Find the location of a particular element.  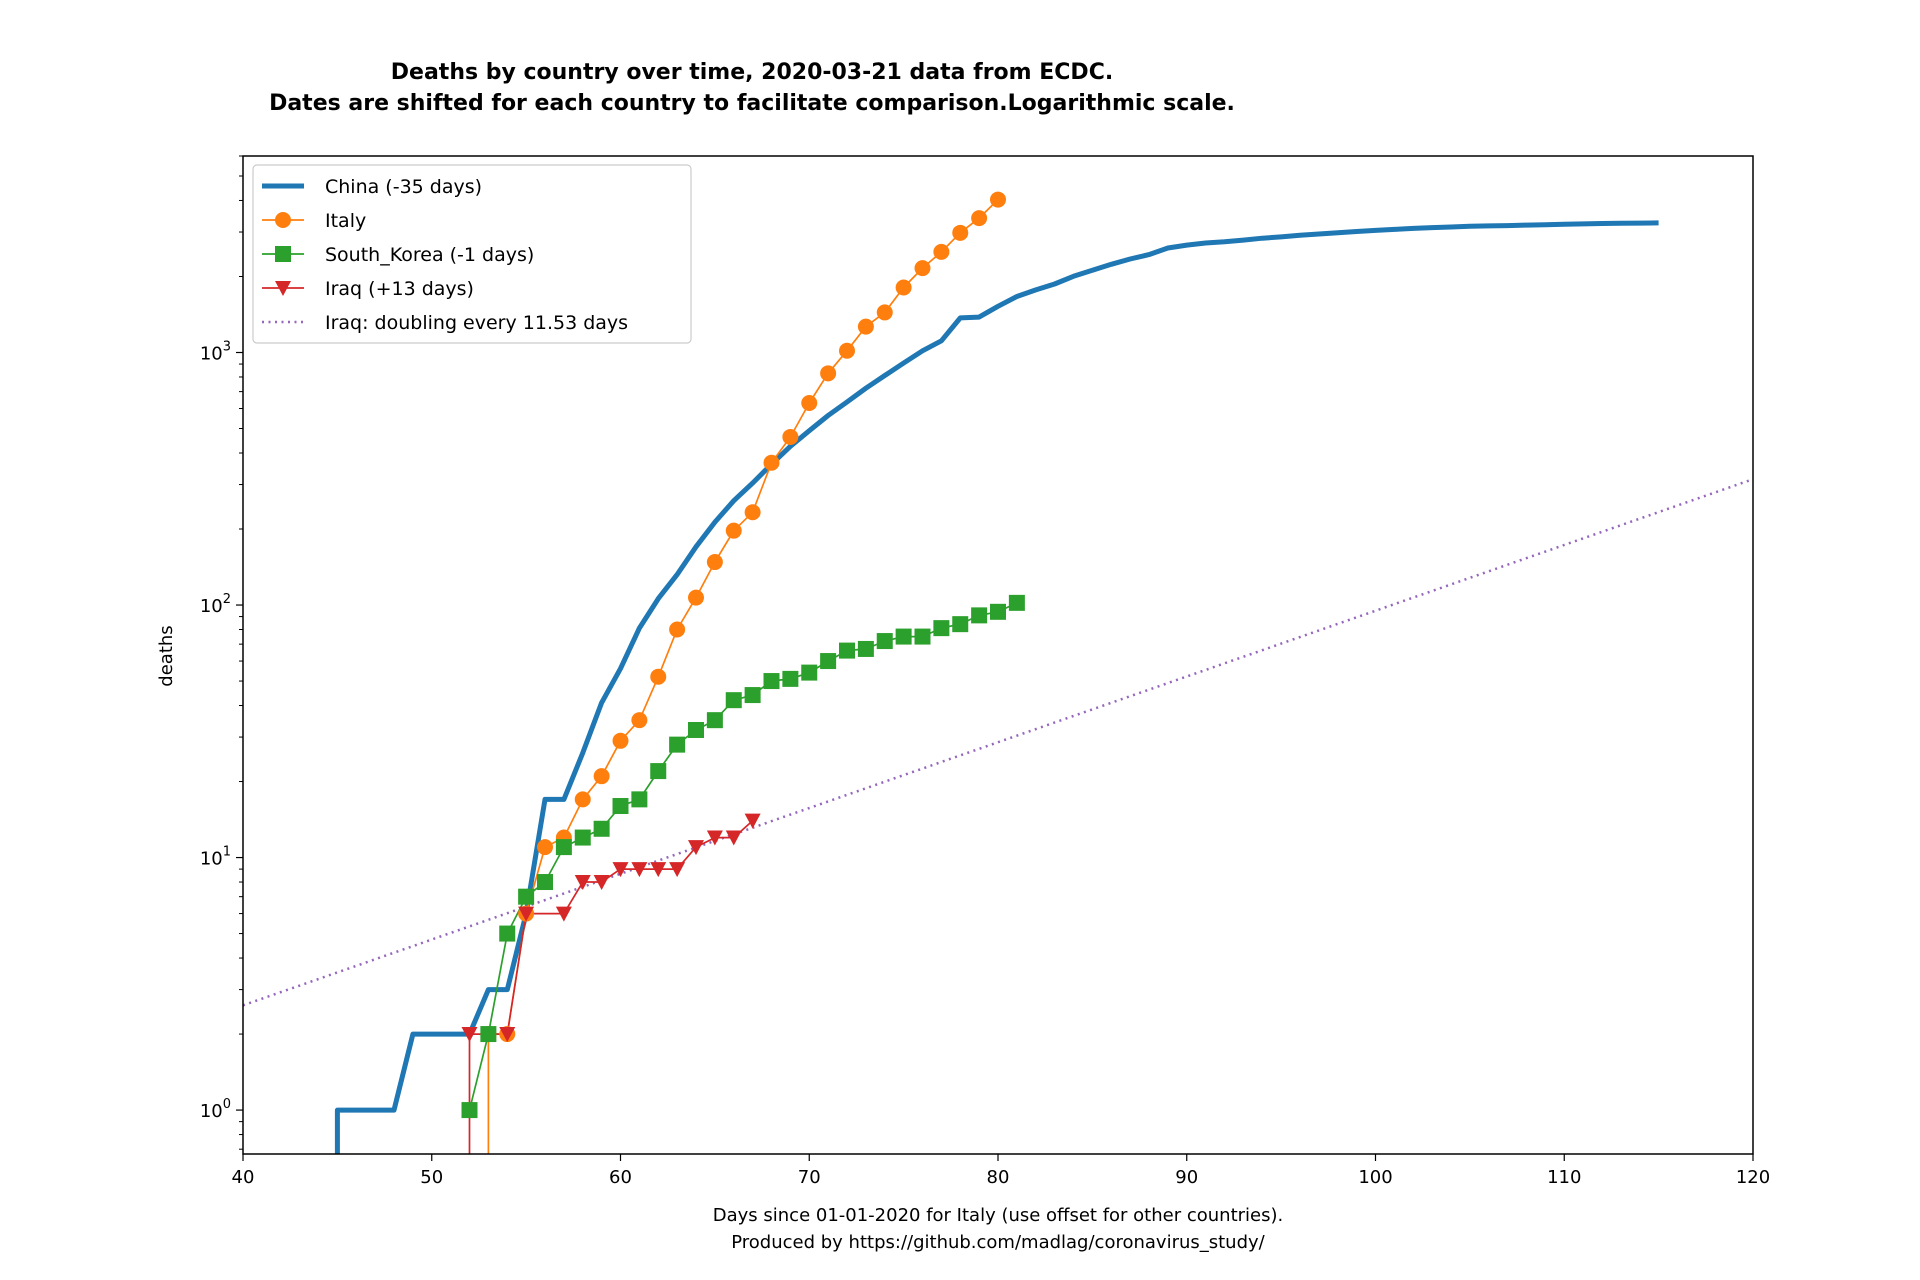

y-tick-label: 10² is located at coordinates (215, 604).